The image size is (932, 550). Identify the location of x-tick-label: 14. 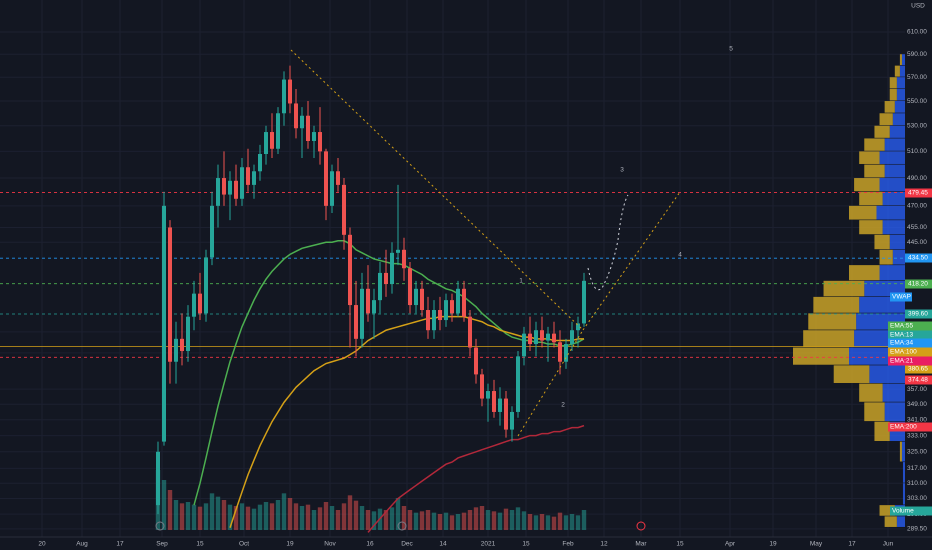
(443, 544).